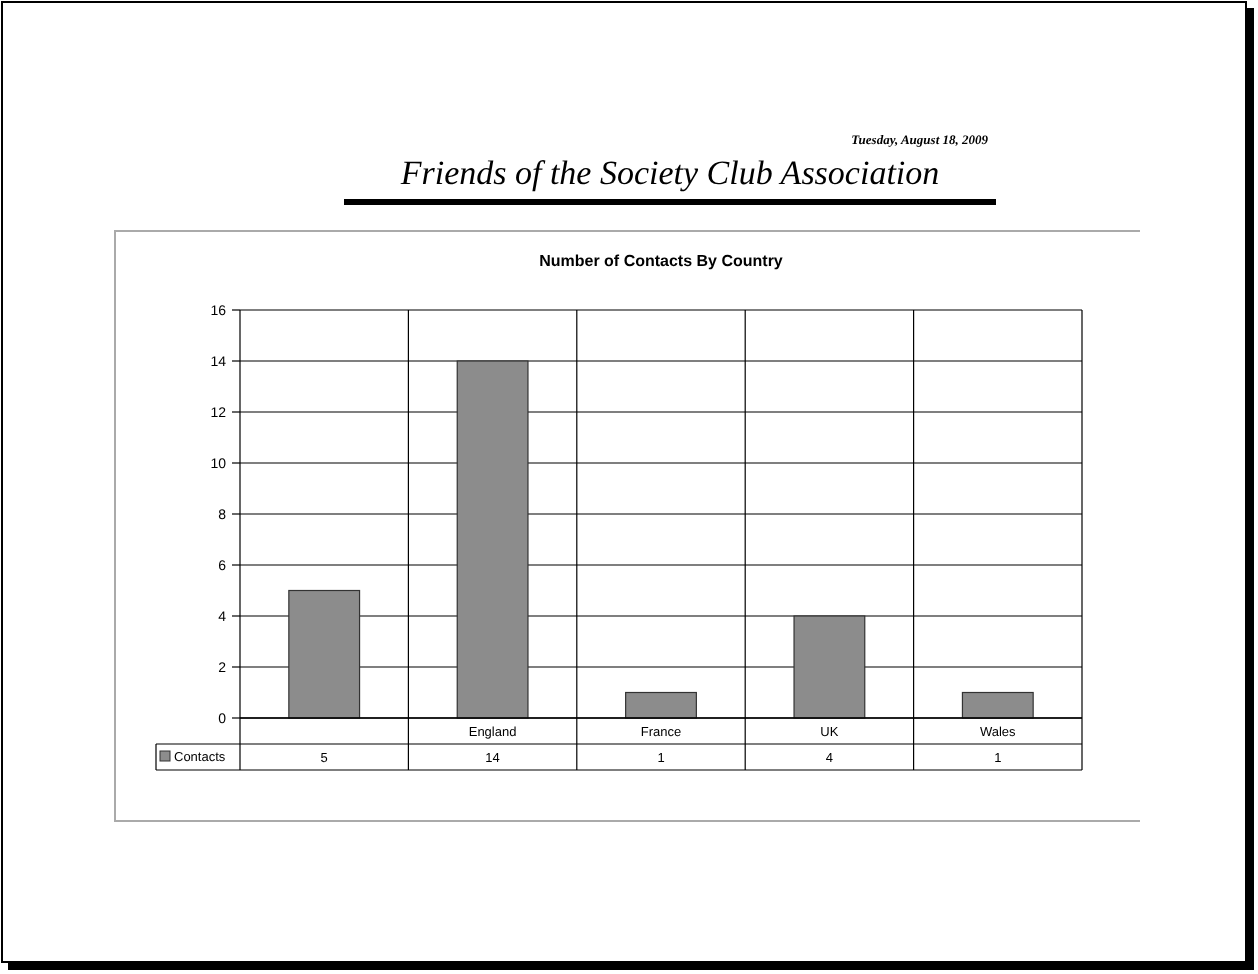 This screenshot has width=1258, height=974. What do you see at coordinates (661, 261) in the screenshot?
I see `chart-subtitle: Number of Contacts By Country` at bounding box center [661, 261].